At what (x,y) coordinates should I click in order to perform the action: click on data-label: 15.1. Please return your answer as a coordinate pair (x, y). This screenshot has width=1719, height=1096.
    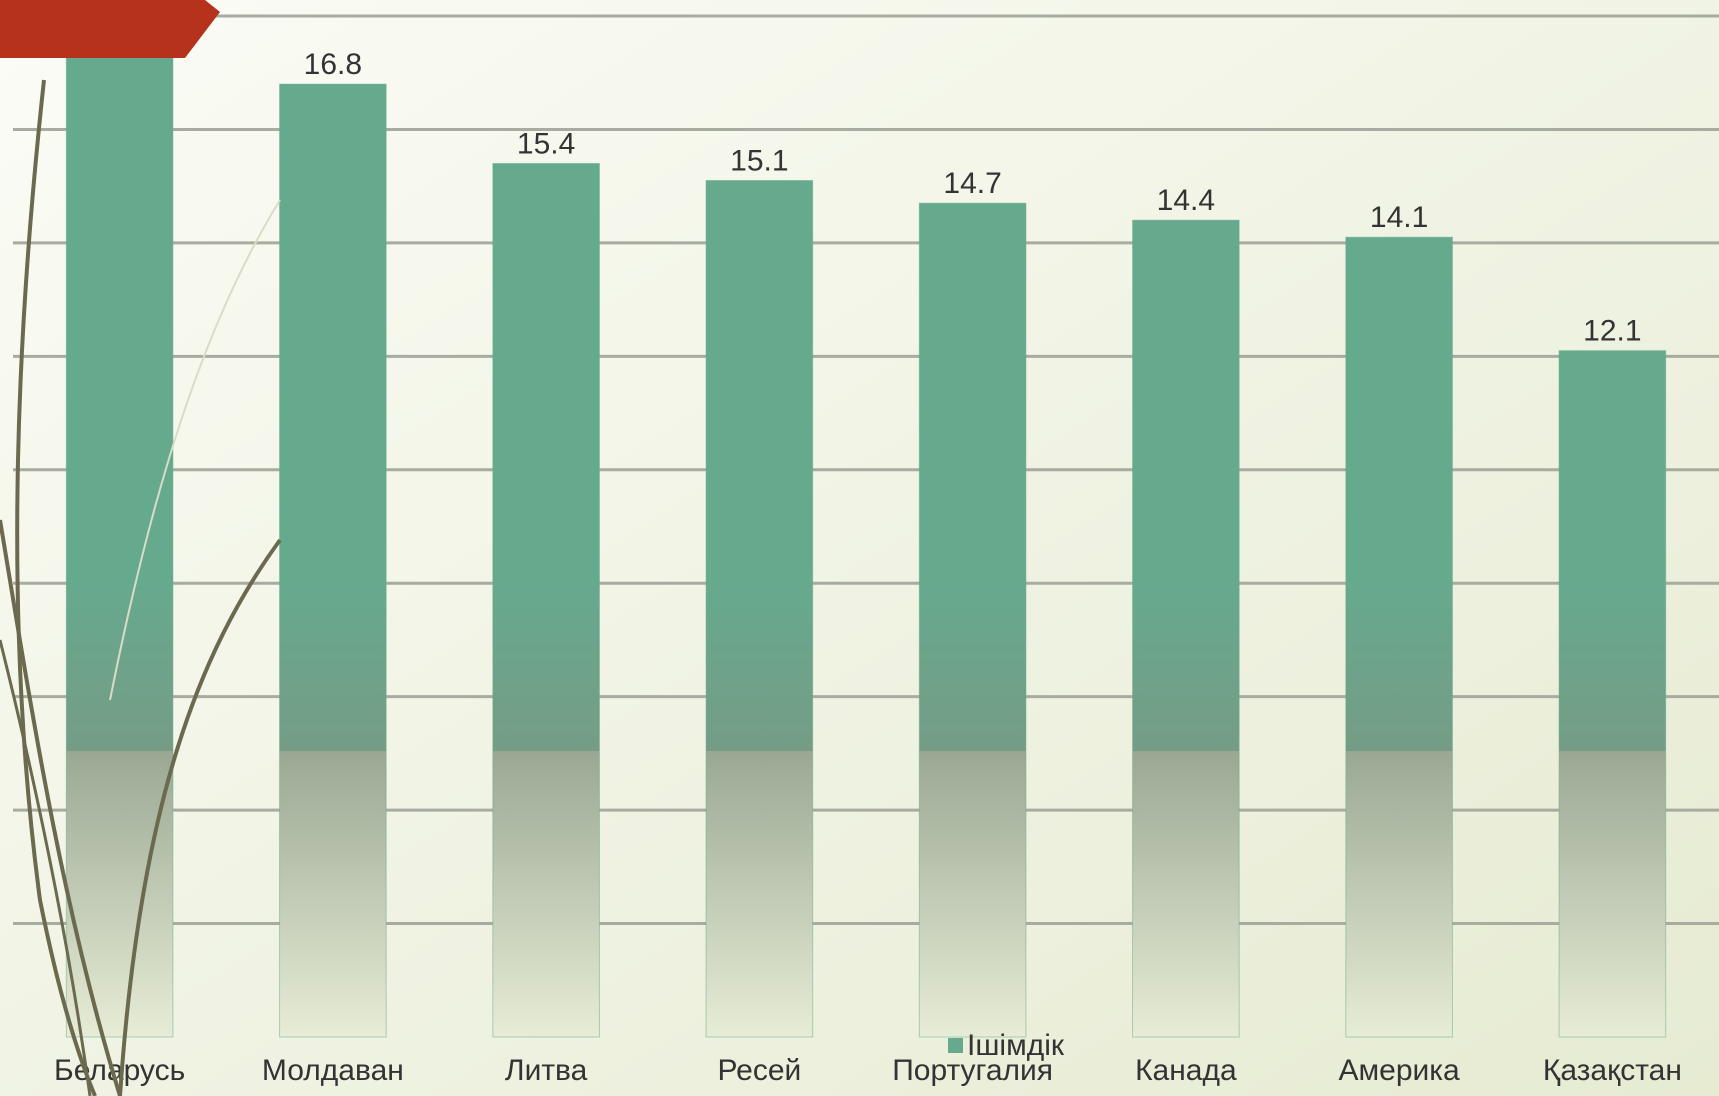
    Looking at the image, I should click on (759, 160).